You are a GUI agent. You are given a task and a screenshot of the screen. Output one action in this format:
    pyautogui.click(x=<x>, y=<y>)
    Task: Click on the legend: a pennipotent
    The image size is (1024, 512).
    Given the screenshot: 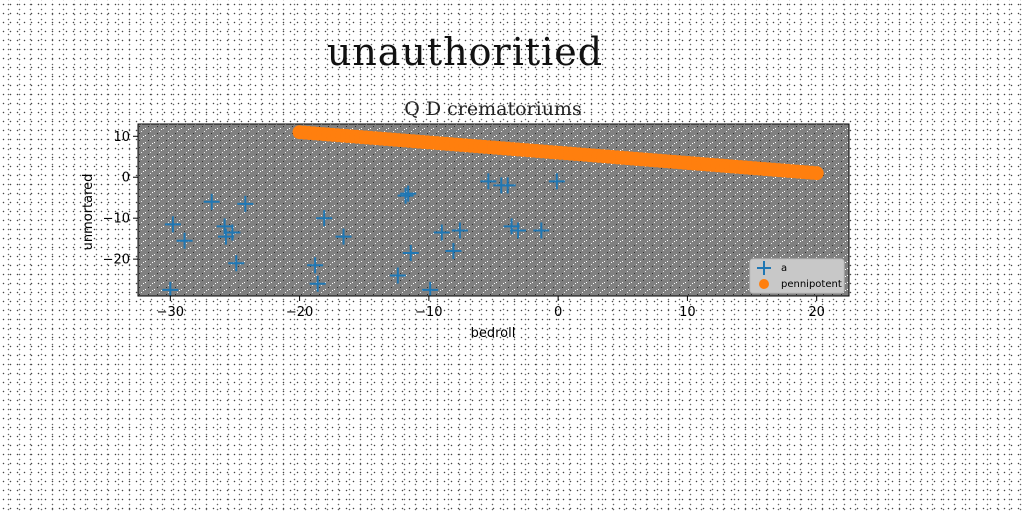 What is the action you would take?
    pyautogui.click(x=797, y=276)
    